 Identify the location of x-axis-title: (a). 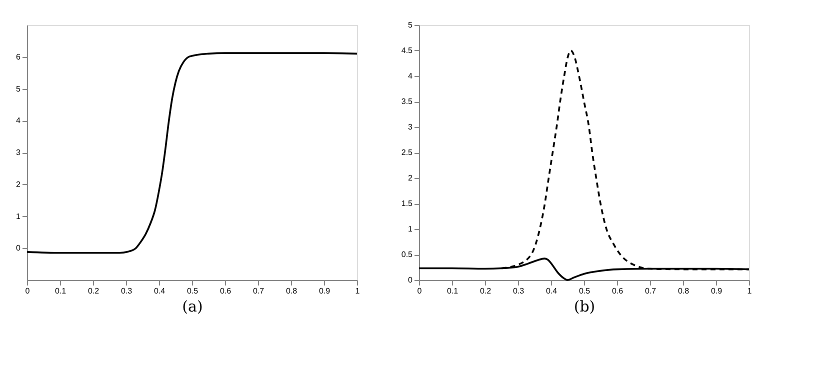
(192, 307).